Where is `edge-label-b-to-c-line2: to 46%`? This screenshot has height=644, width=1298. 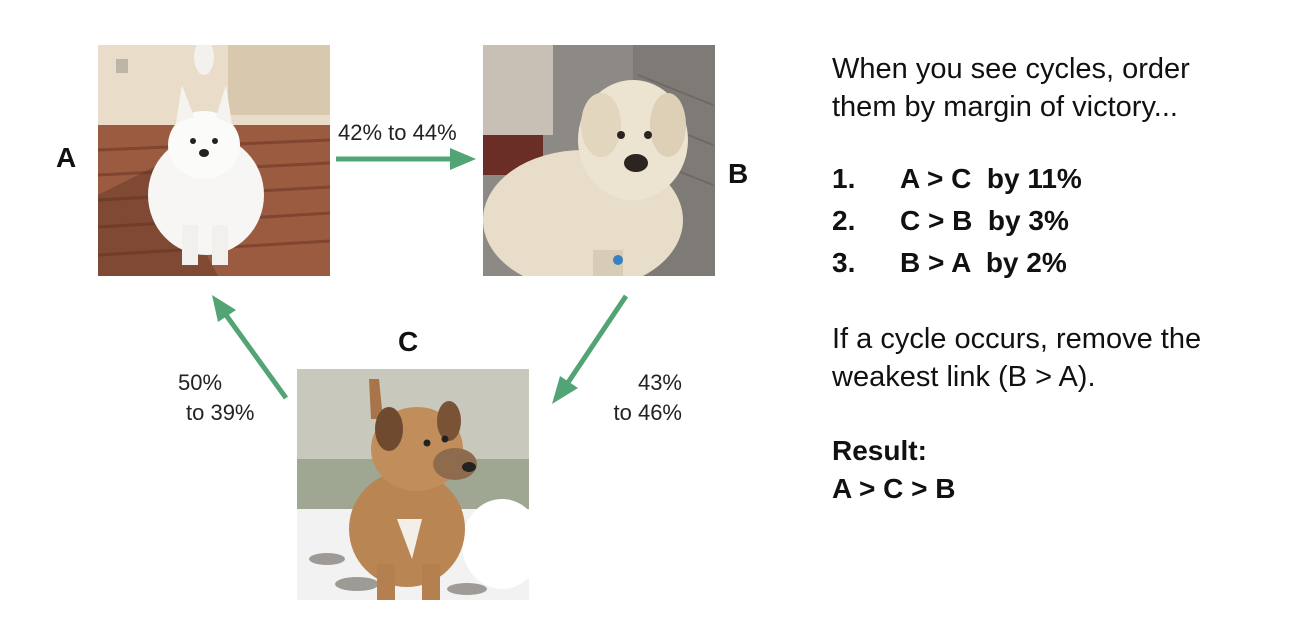
edge-label-b-to-c-line2: to 46% is located at coordinates (648, 412).